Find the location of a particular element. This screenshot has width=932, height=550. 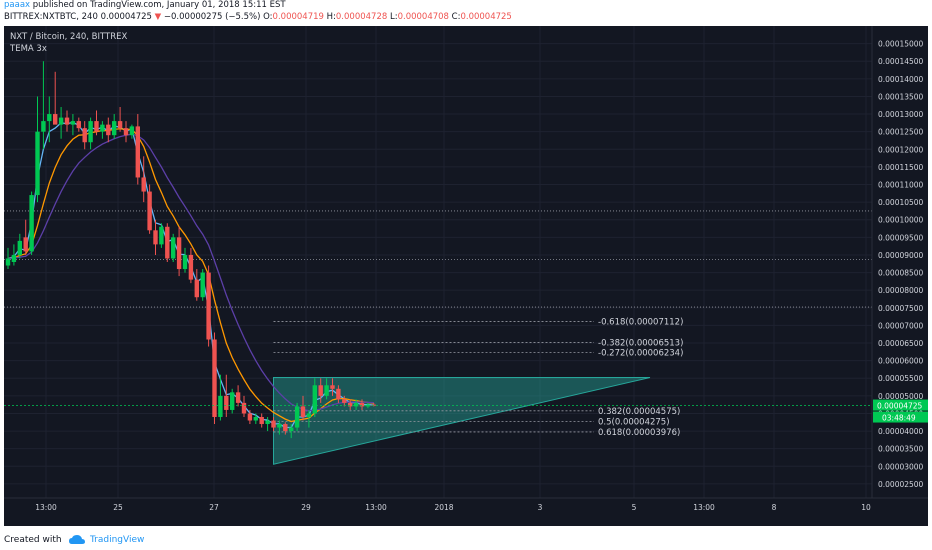

time-axis: 13:00 25 27 29 13:00 2018 3 5 13:00 8 10 is located at coordinates (466, 504).